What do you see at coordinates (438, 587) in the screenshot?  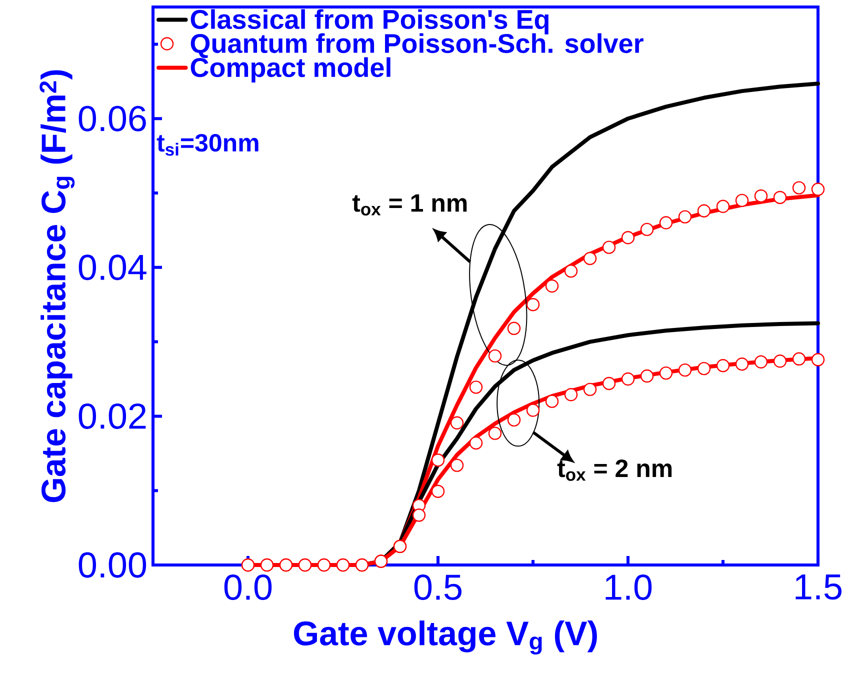 I see `x-tick-label: 0.5` at bounding box center [438, 587].